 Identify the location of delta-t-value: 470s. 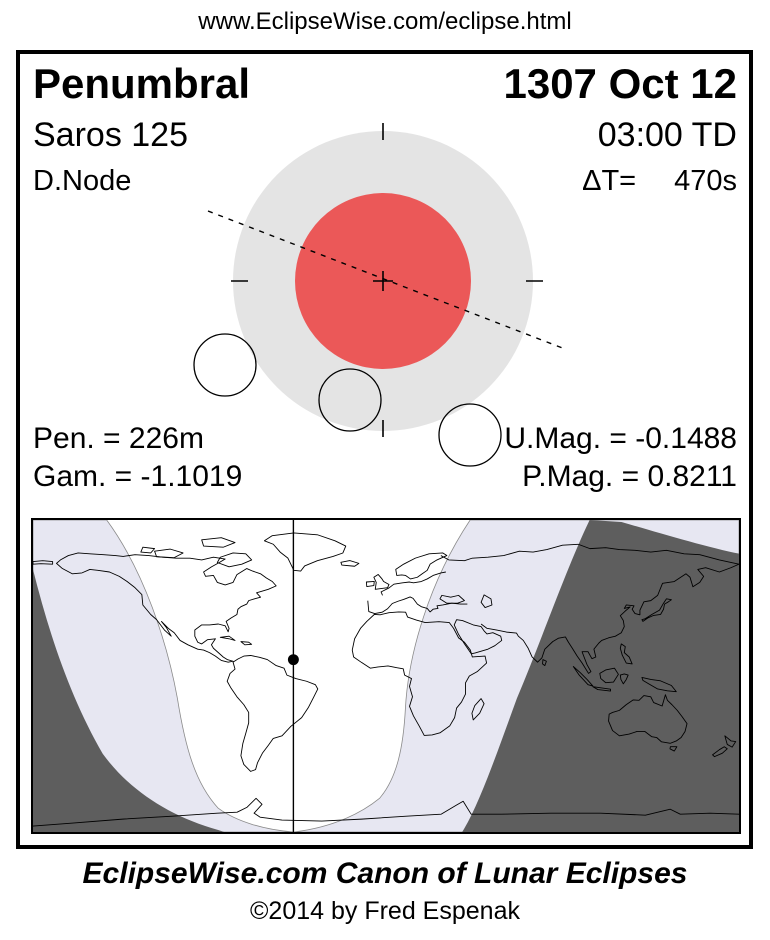
(705, 181).